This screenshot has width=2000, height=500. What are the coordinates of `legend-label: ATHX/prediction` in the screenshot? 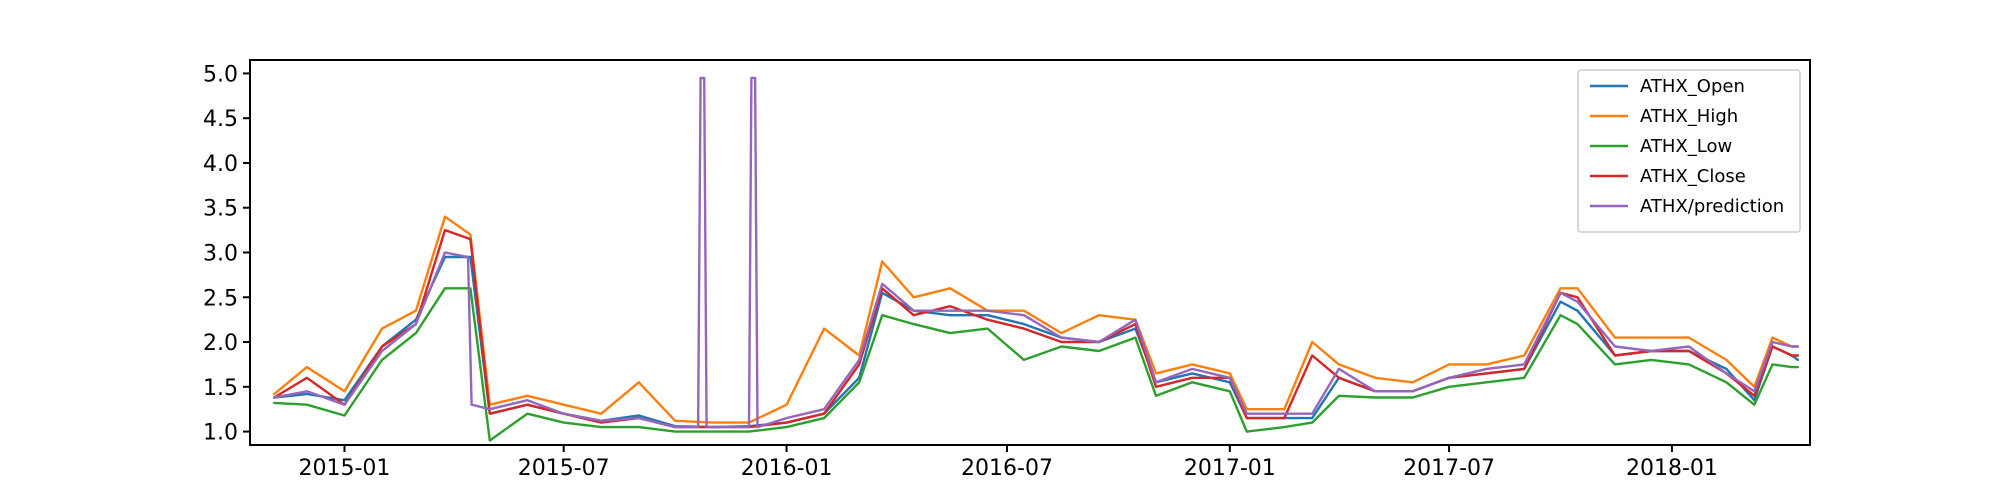 It's located at (1712, 206).